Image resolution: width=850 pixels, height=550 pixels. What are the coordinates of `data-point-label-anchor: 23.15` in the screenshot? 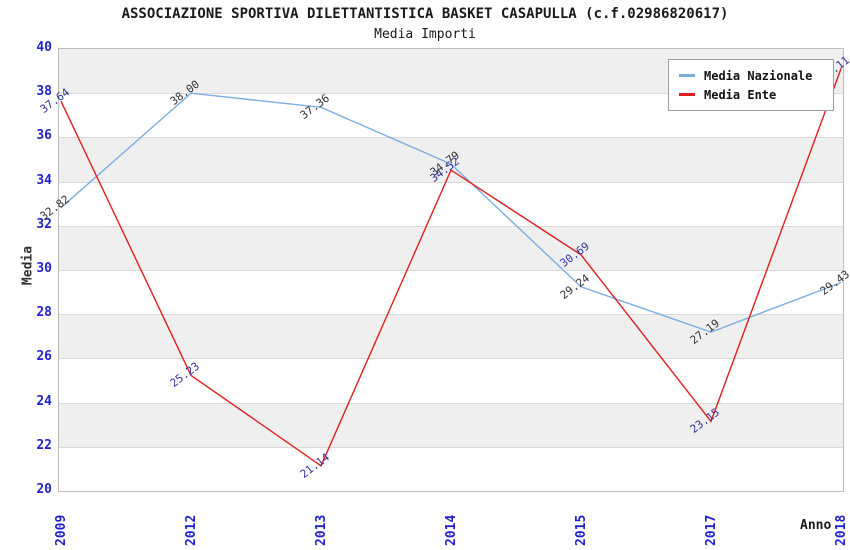 It's located at (705, 417).